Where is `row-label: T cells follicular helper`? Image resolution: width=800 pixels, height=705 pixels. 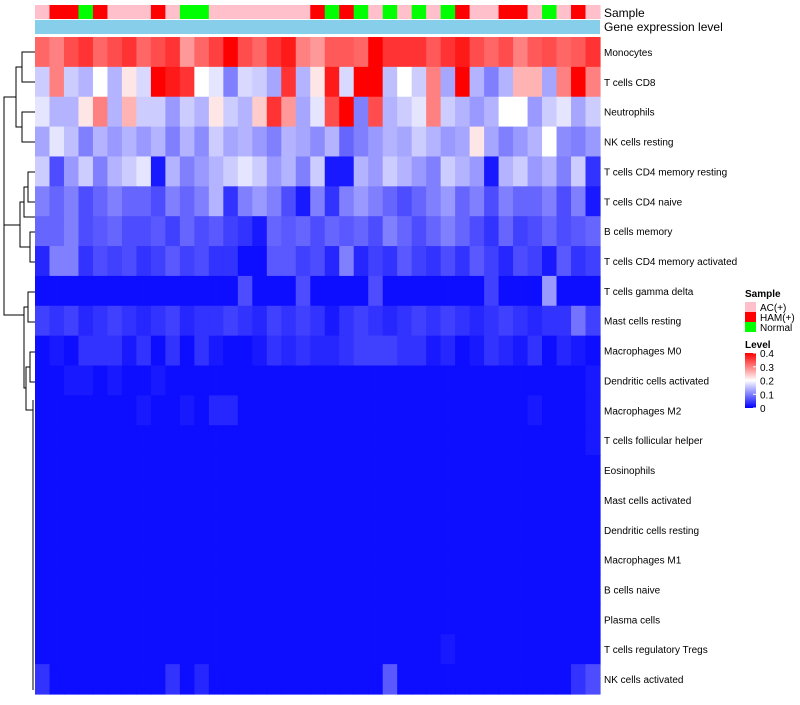 row-label: T cells follicular helper is located at coordinates (653, 441).